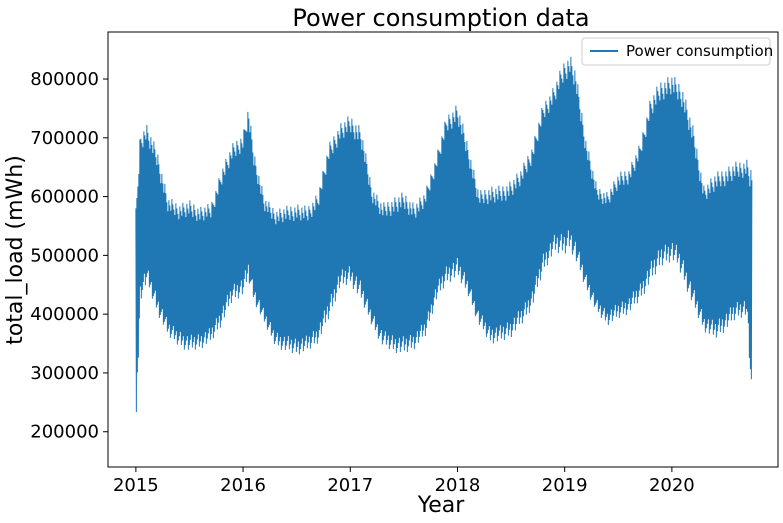 The width and height of the screenshot is (783, 523). I want to click on x-axis-ticks: 2015 2016 2017 2018 2019 2020, so click(404, 481).